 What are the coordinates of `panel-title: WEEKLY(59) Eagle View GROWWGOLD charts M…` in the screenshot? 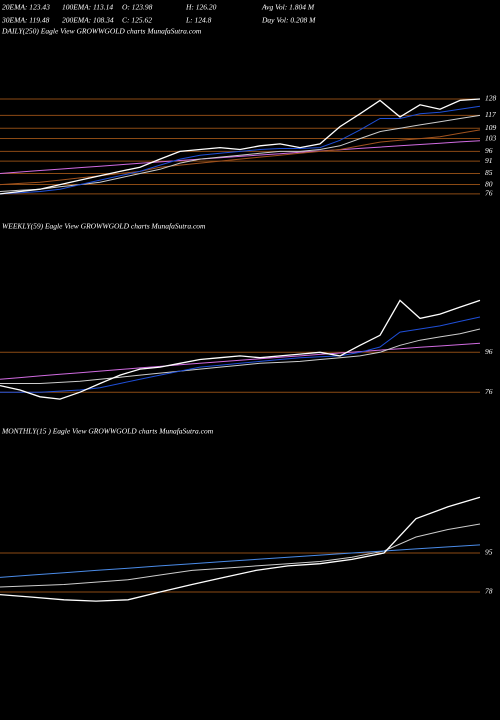 It's located at (104, 226).